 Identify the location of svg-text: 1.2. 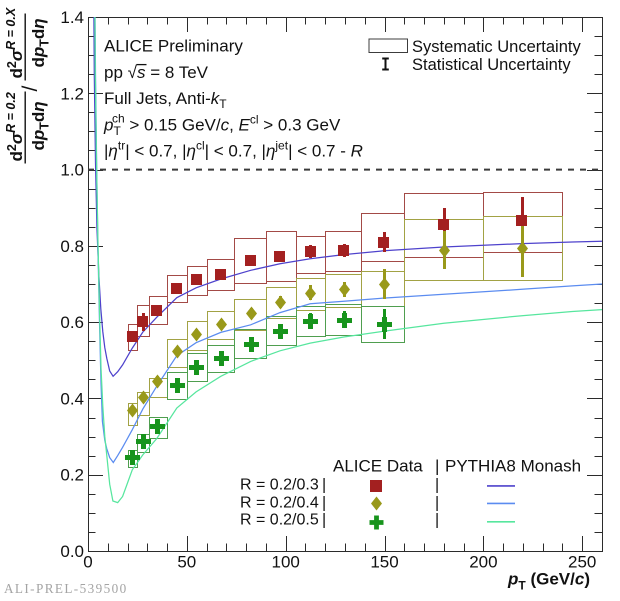
(72, 93).